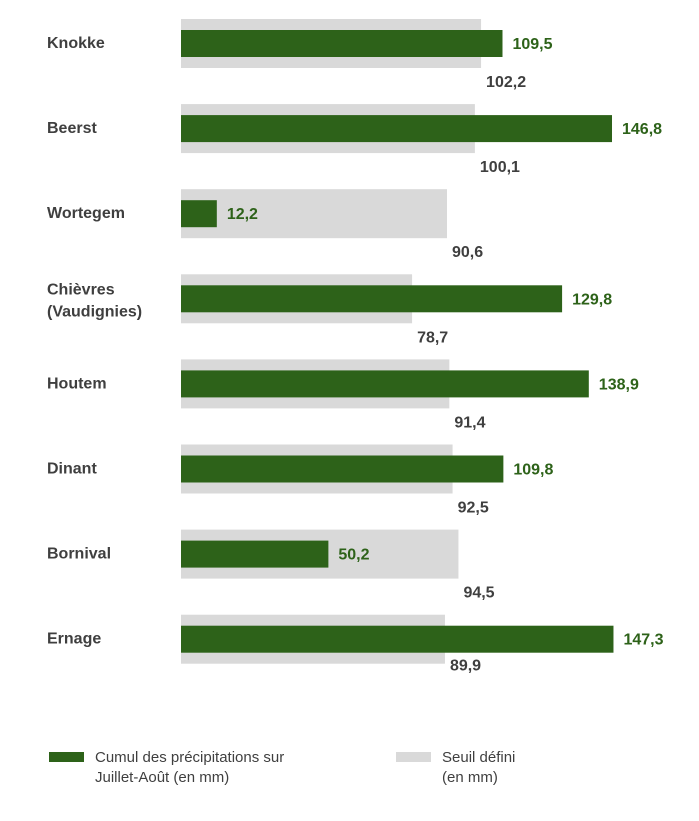 This screenshot has width=699, height=821. What do you see at coordinates (465, 666) in the screenshot?
I see `threshold-value-label: 89,9` at bounding box center [465, 666].